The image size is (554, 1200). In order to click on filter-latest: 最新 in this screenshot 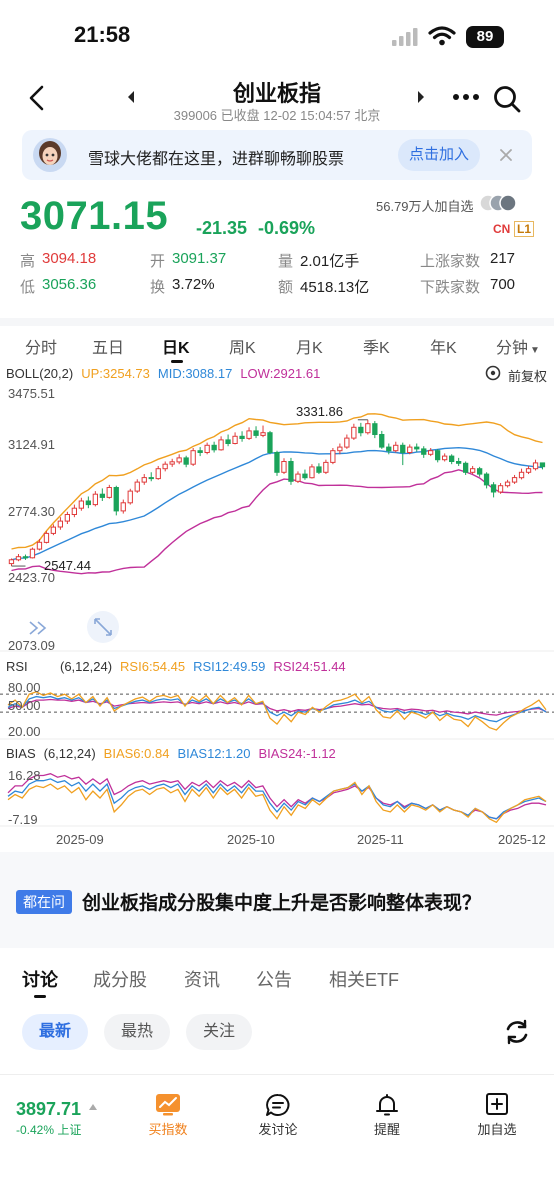, I will do `click(55, 1032)`.